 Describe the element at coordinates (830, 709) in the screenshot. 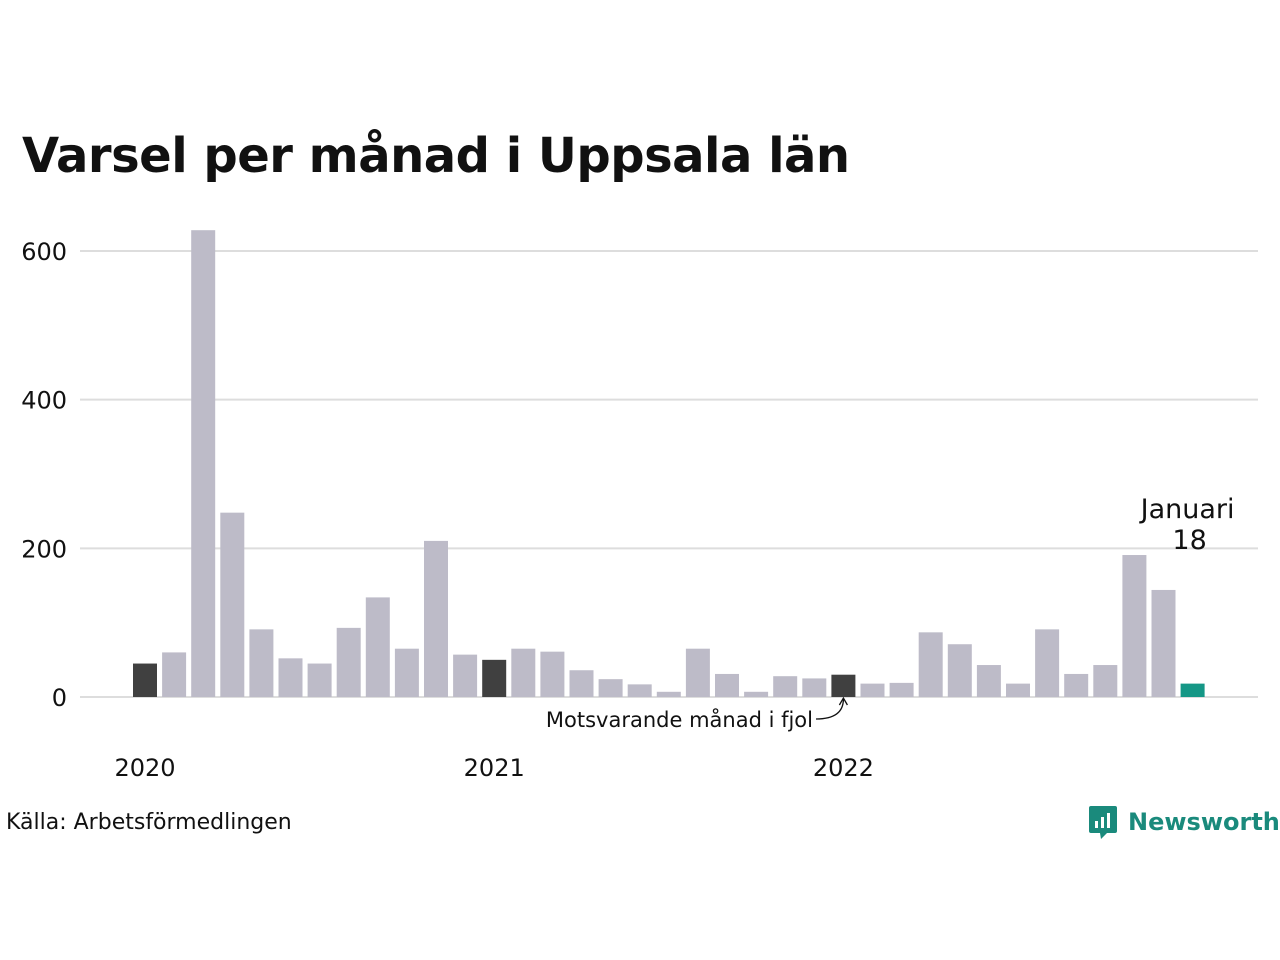

I see `comparison-arrow` at that location.